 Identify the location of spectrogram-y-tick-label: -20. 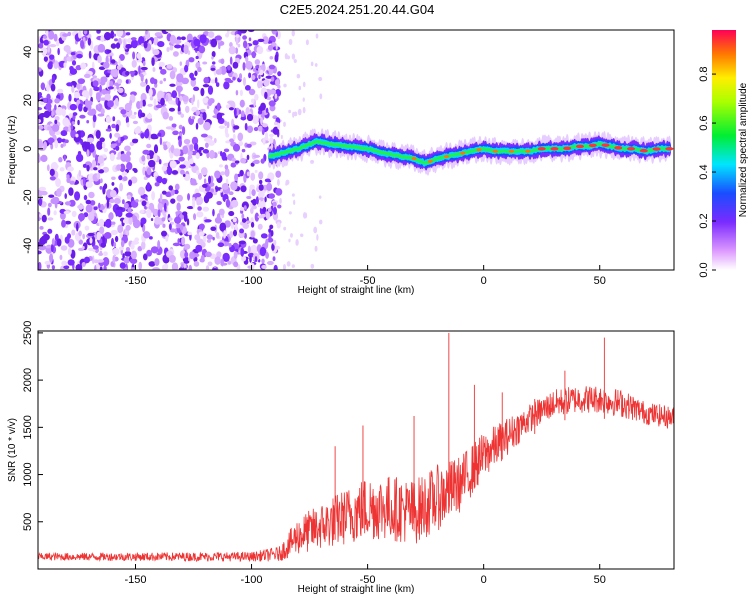
(28, 197).